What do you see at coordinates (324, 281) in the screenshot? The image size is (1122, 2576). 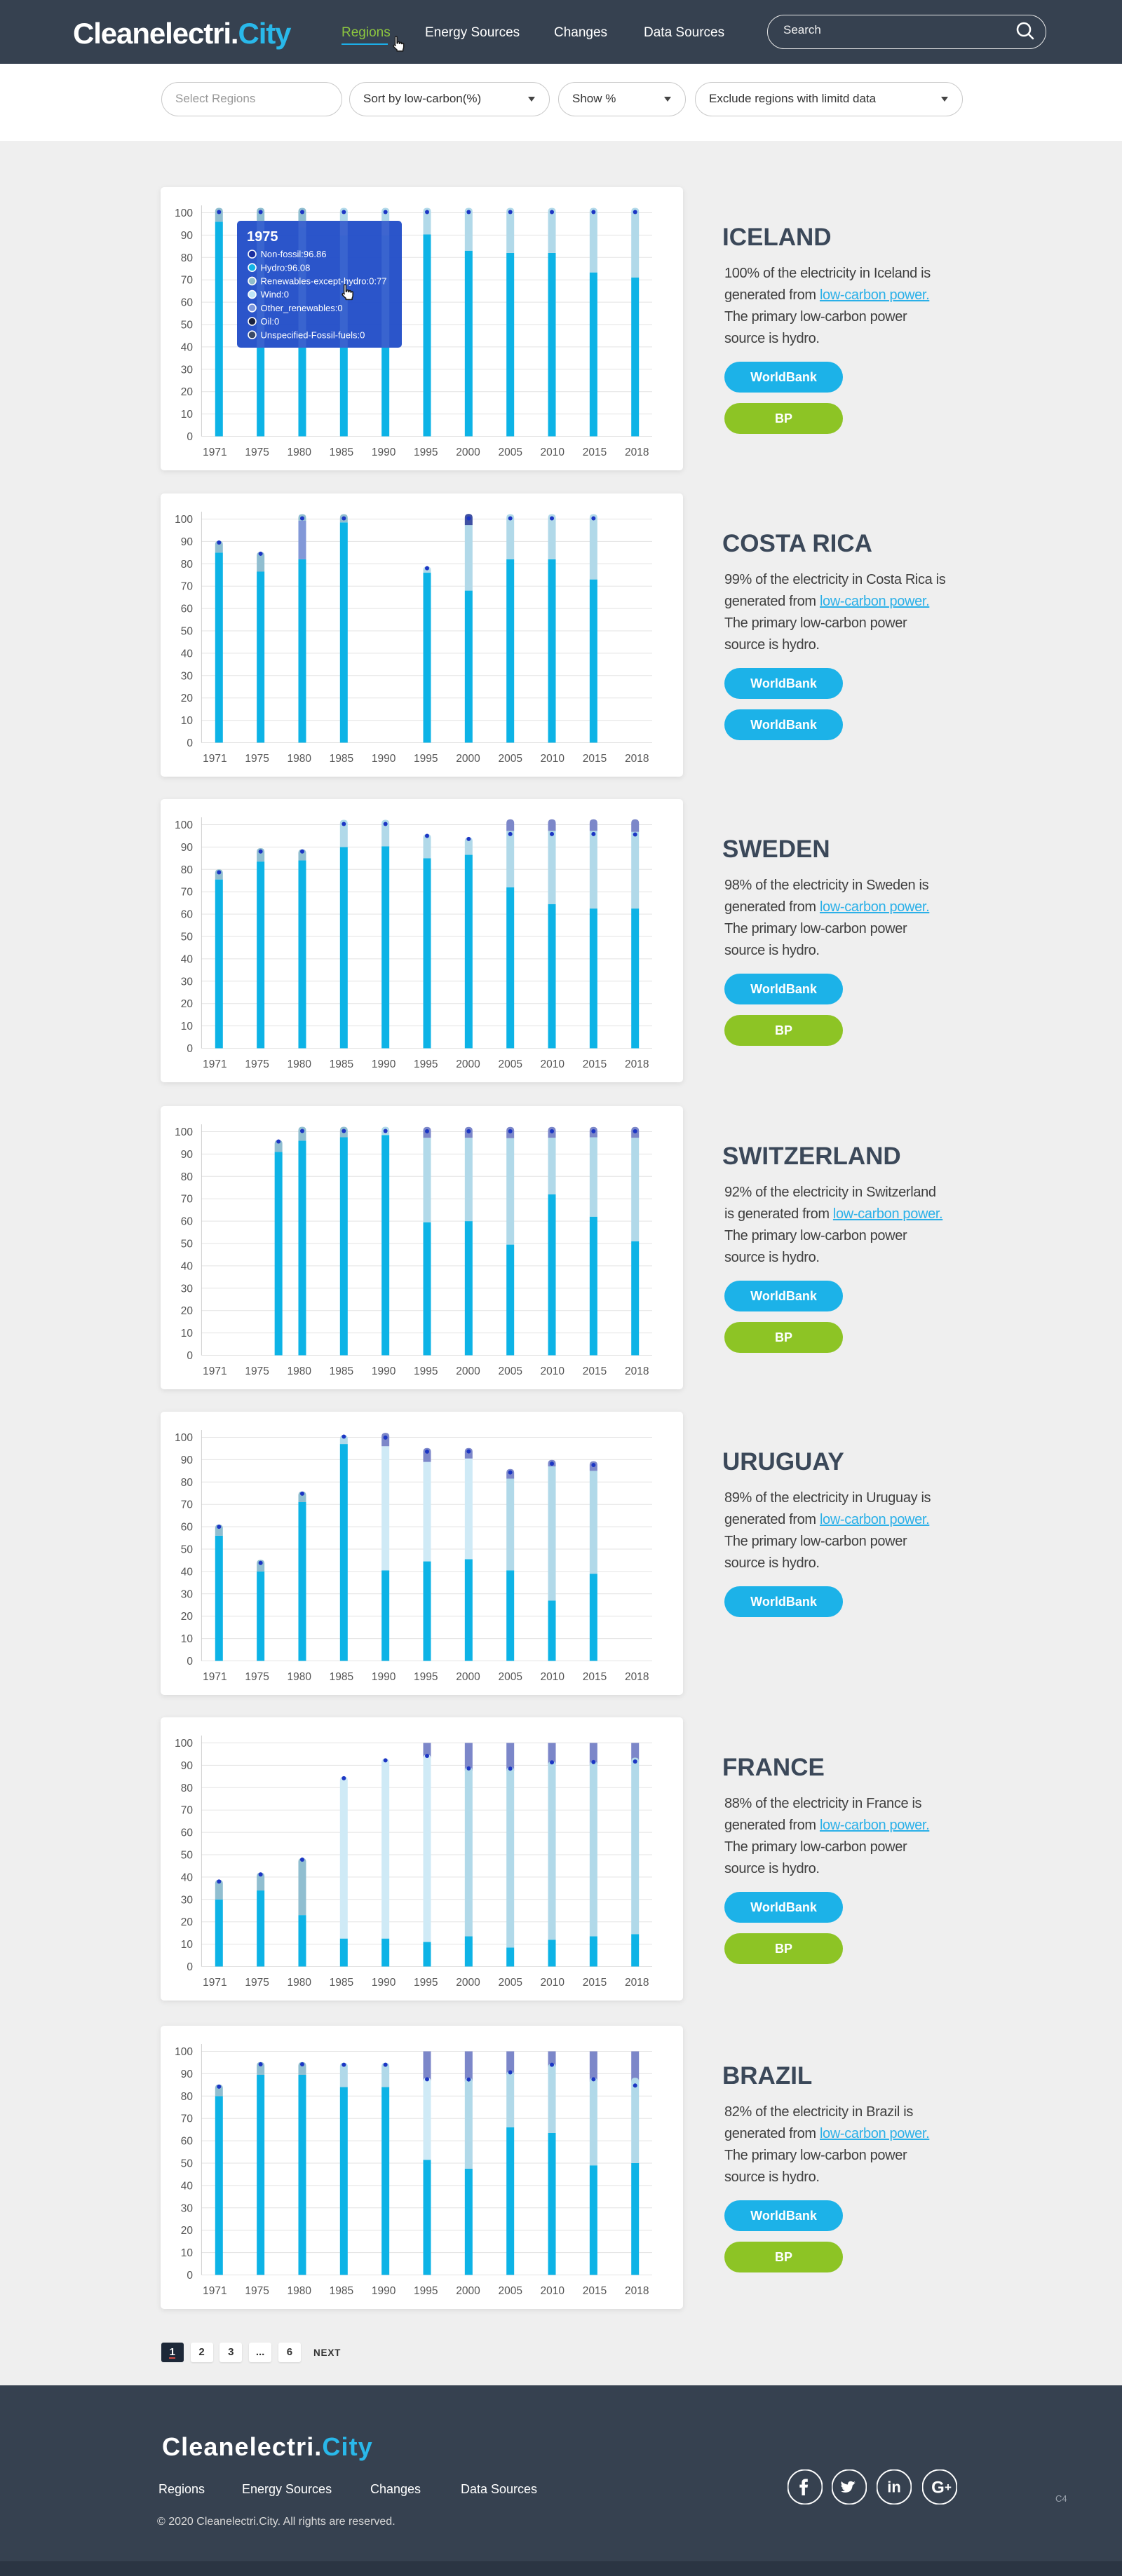 I see `svg-text: Renewables-except-hydro:0:77` at bounding box center [324, 281].